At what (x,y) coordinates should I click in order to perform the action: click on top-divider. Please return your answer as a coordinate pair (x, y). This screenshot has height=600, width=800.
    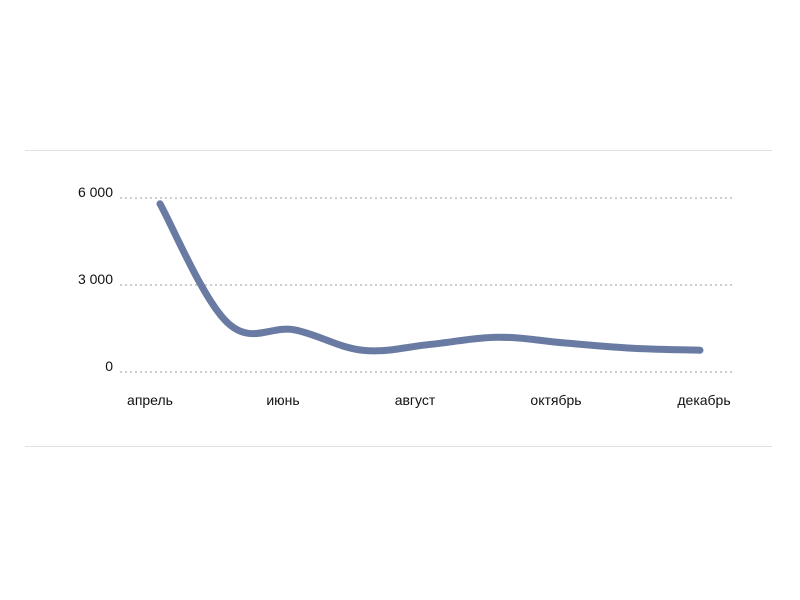
    Looking at the image, I should click on (398, 150).